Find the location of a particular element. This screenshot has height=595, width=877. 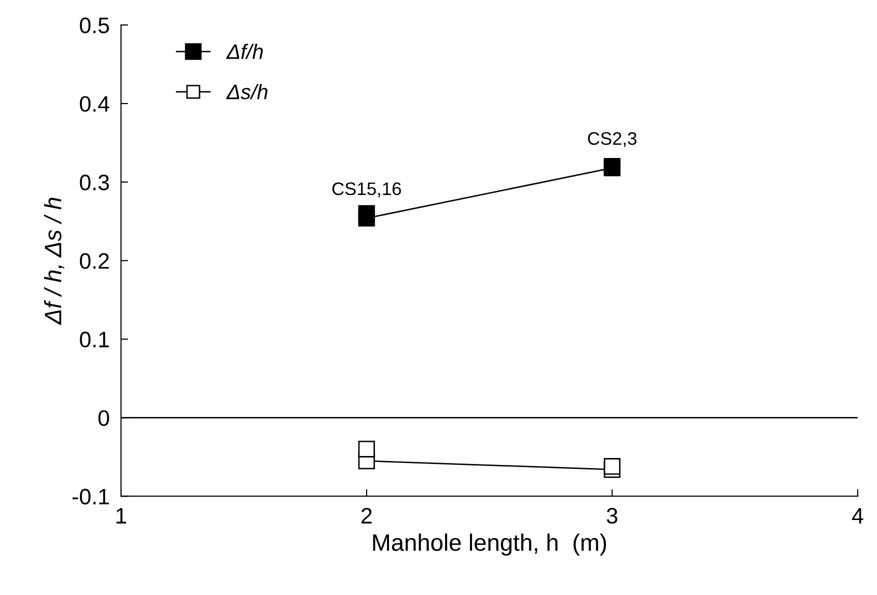

annotation: CS15,16 is located at coordinates (366, 190).